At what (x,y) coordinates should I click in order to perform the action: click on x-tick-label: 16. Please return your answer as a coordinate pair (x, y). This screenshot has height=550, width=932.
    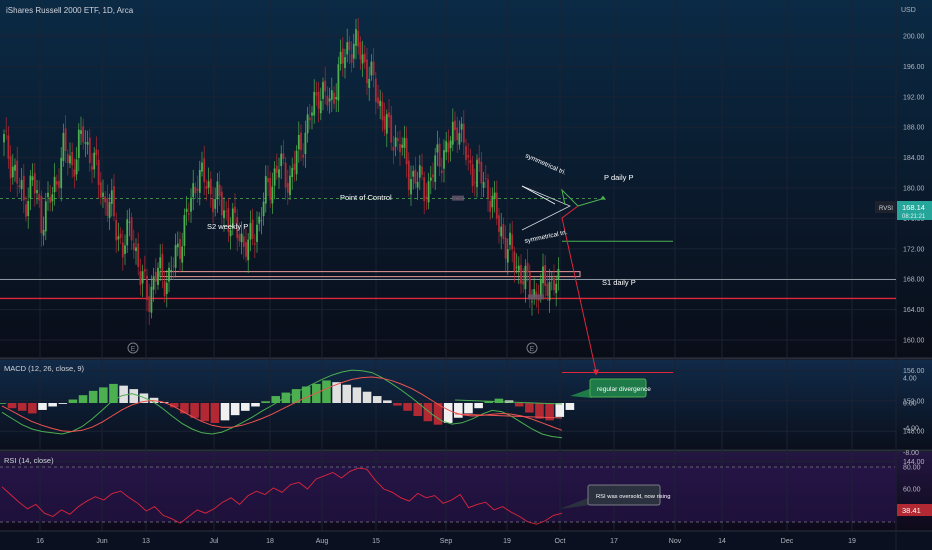
    Looking at the image, I should click on (40, 541).